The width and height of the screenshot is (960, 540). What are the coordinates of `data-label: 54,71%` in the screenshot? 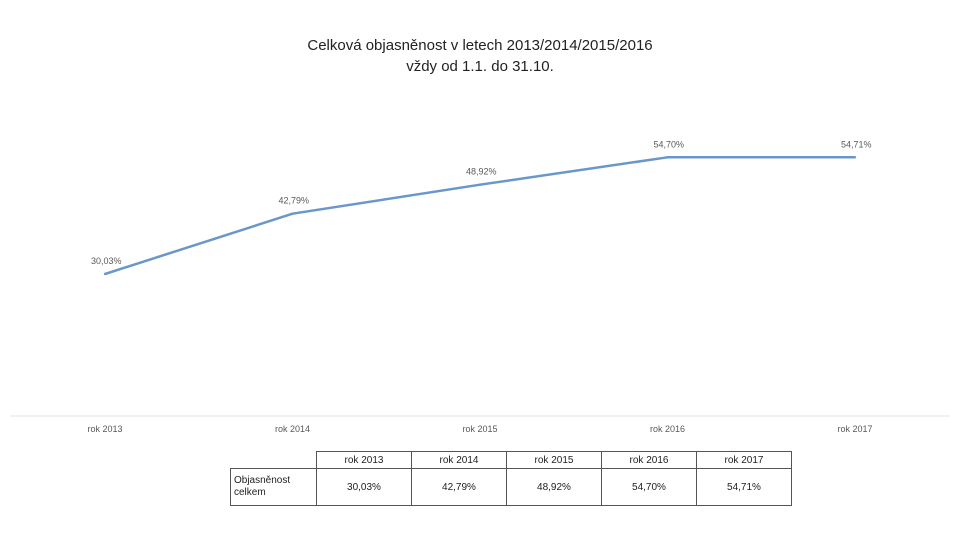 It's located at (856, 144).